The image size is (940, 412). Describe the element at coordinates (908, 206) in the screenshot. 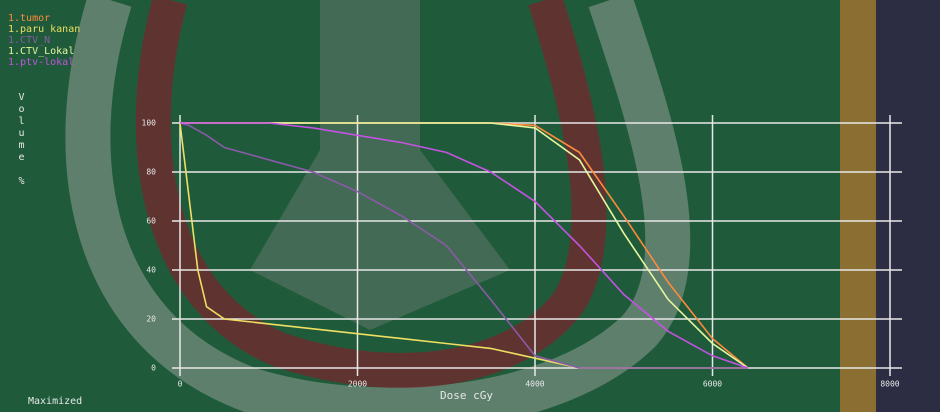

I see `monitor-bezel` at that location.